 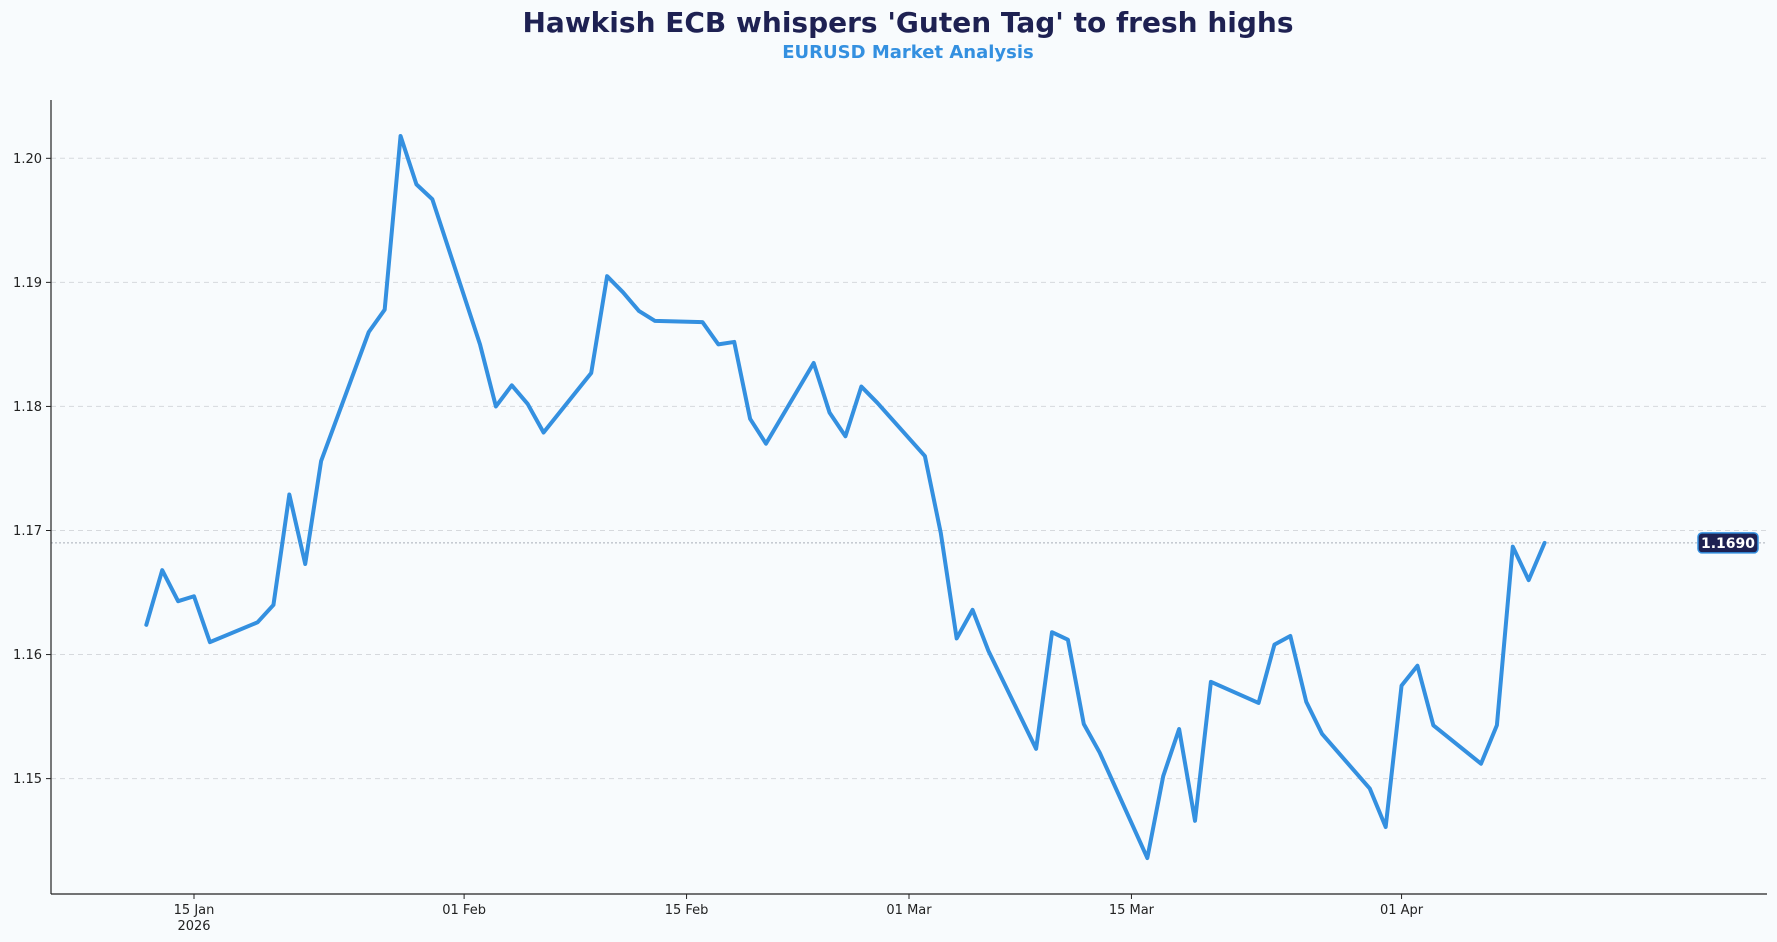 What do you see at coordinates (464, 910) in the screenshot?
I see `x-tick-label: 01 Feb` at bounding box center [464, 910].